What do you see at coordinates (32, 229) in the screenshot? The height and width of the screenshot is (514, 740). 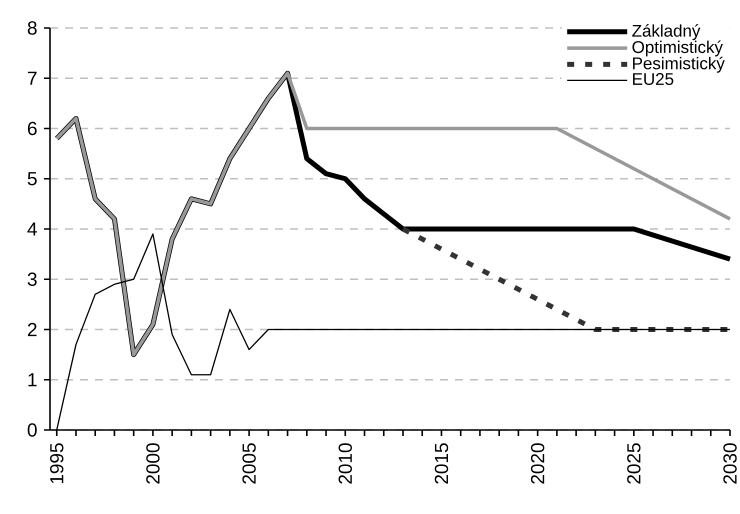 I see `y-tick-label: 4` at bounding box center [32, 229].